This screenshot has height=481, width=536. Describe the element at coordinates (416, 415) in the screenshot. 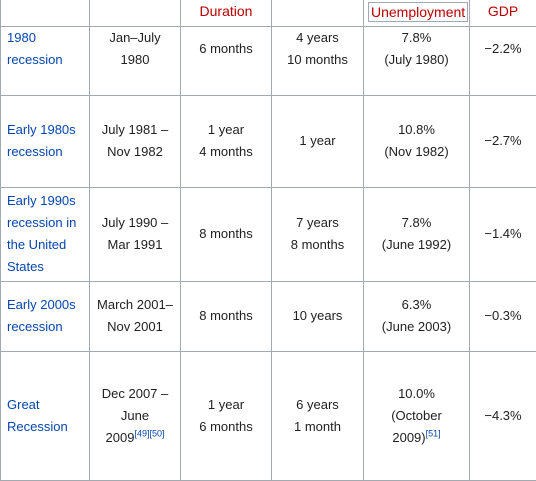

I see `unemployment-cell: 10.0% (October 2009)[51]` at that location.